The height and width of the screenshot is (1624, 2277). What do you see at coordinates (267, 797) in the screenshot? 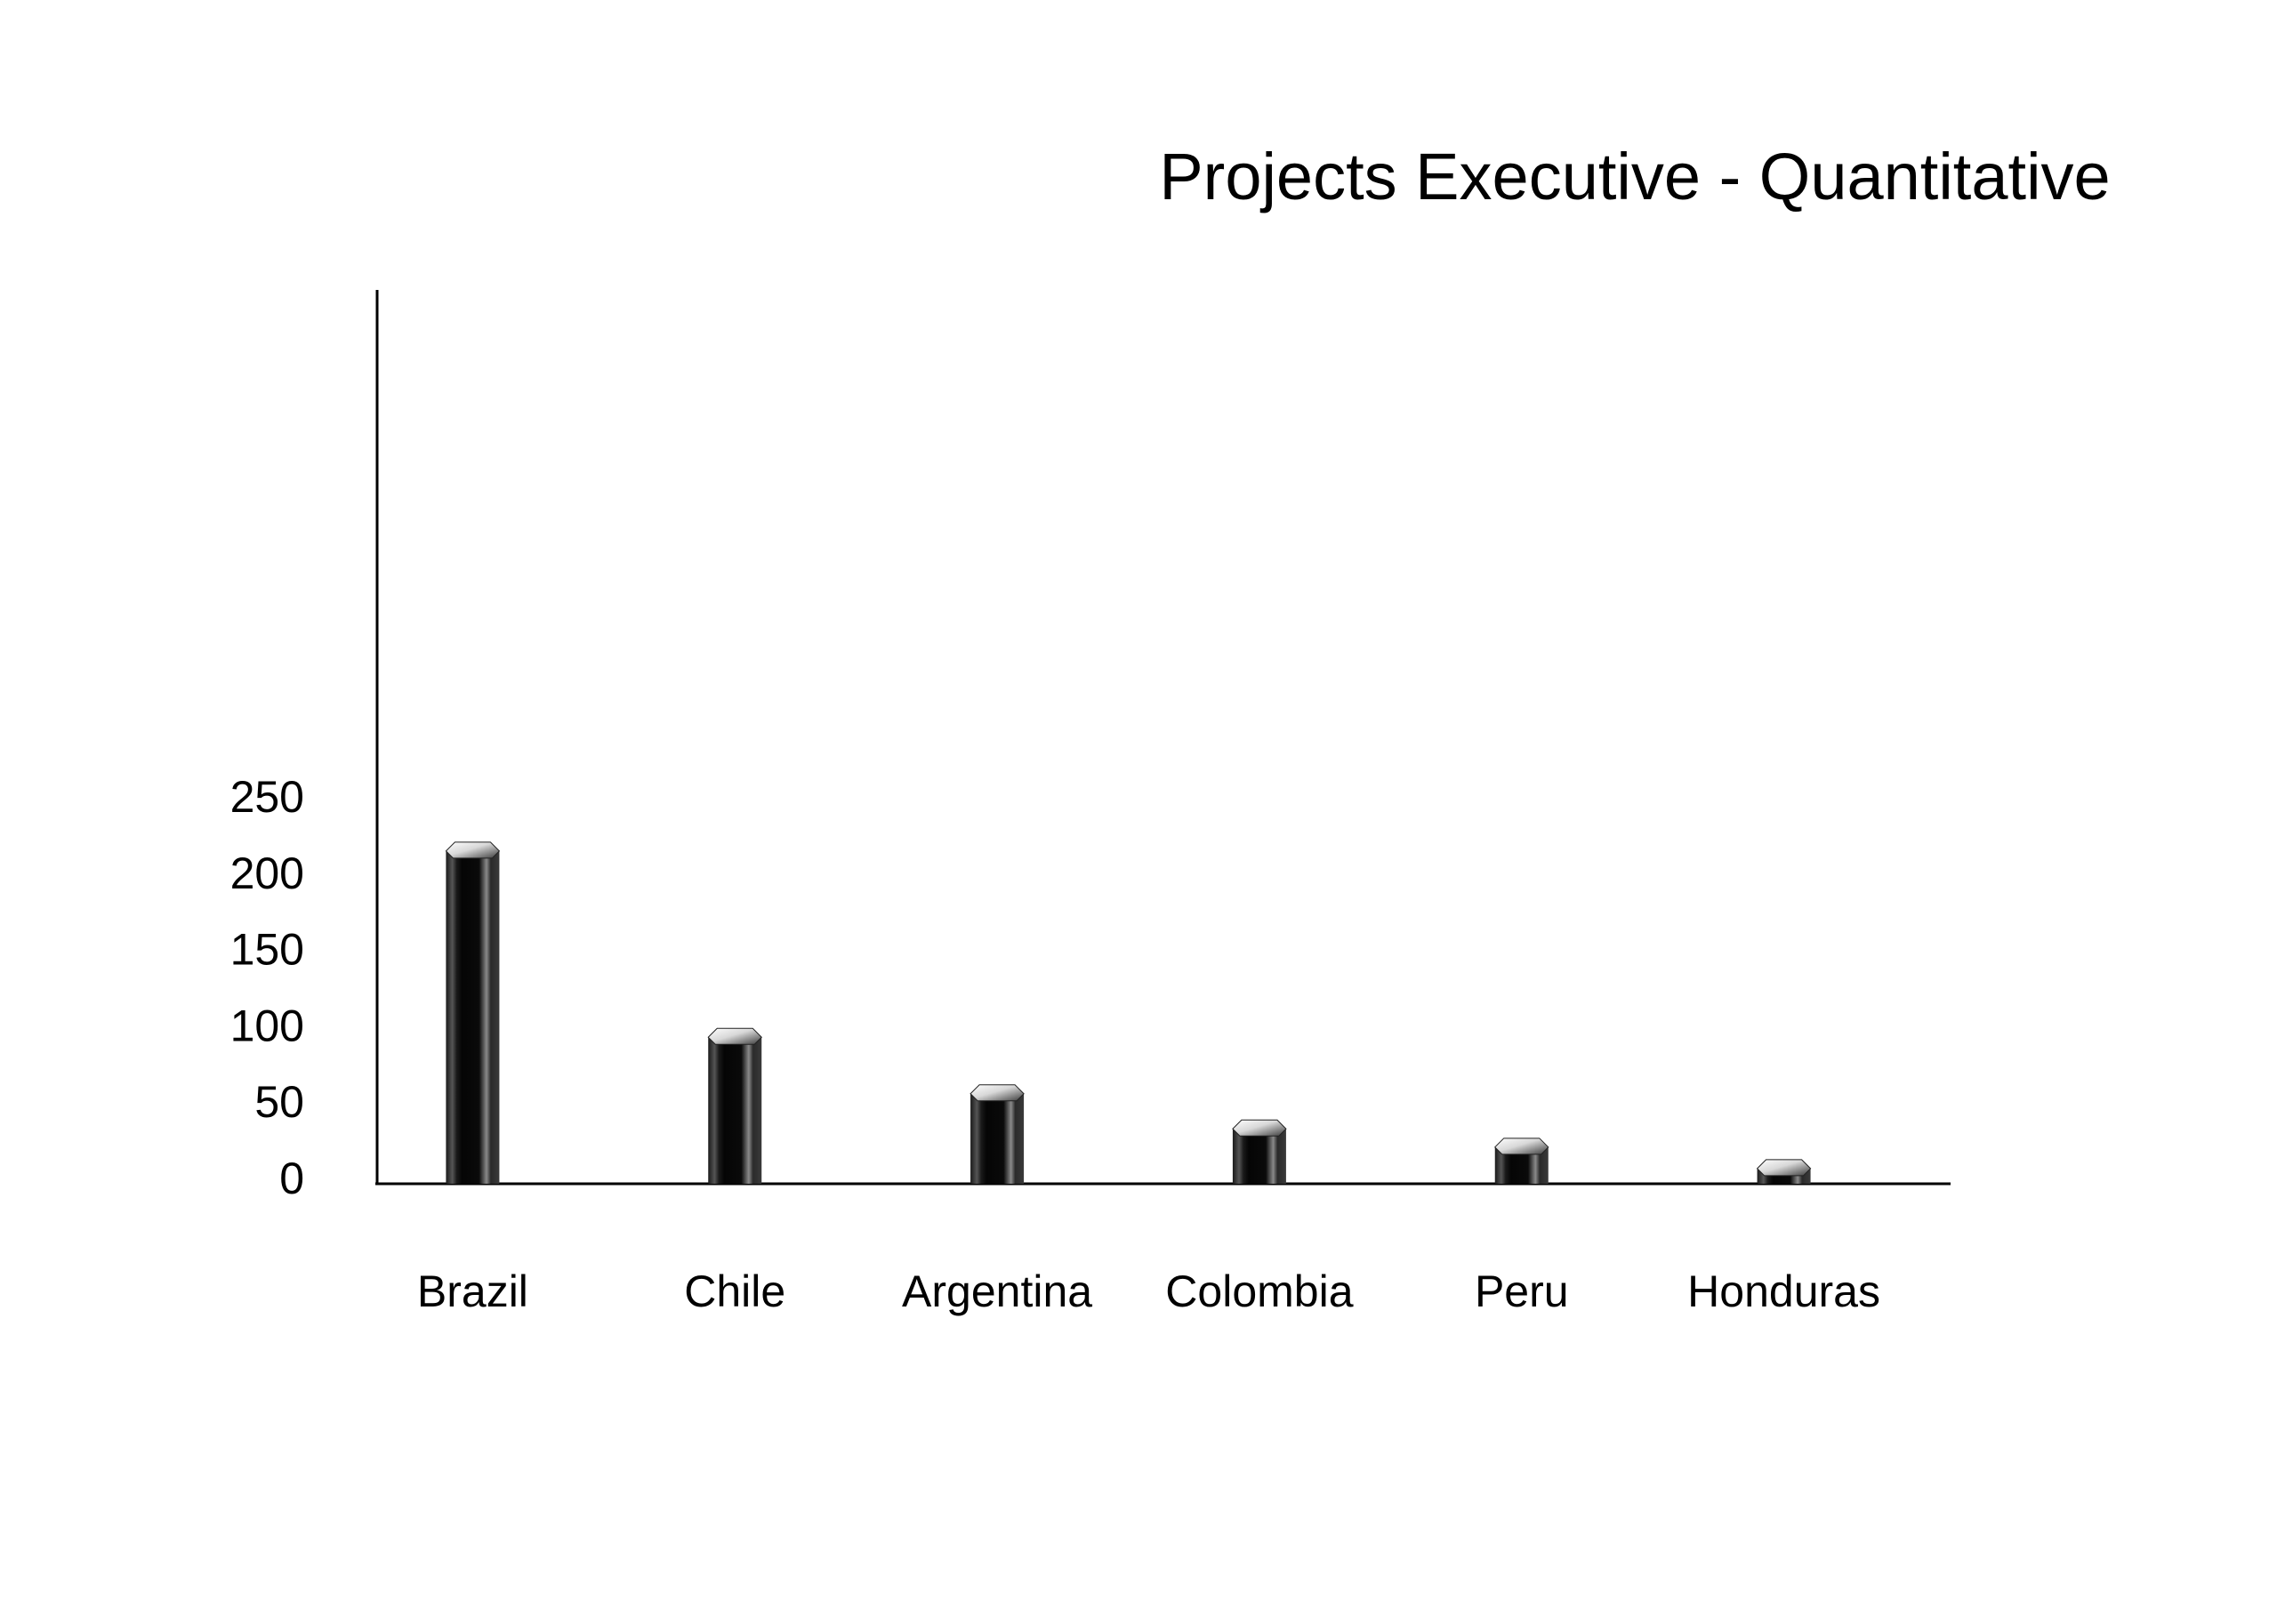
I see `y-tick-label: 250` at bounding box center [267, 797].